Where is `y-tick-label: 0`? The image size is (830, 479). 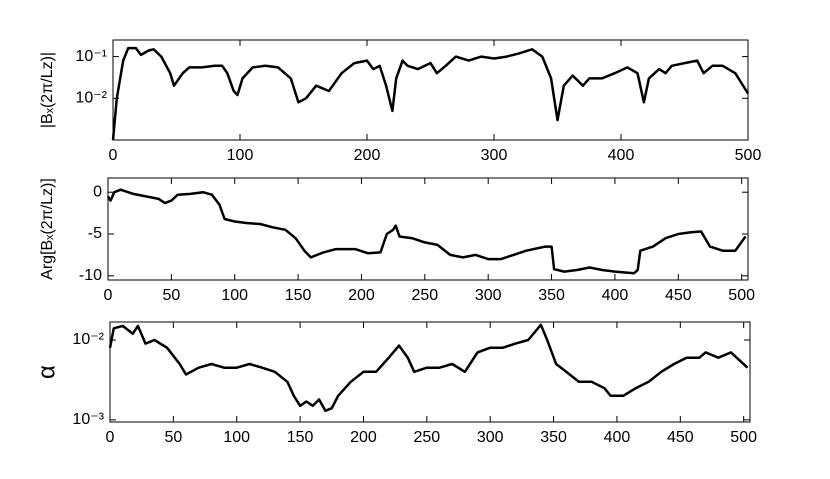 y-tick-label: 0 is located at coordinates (97, 191).